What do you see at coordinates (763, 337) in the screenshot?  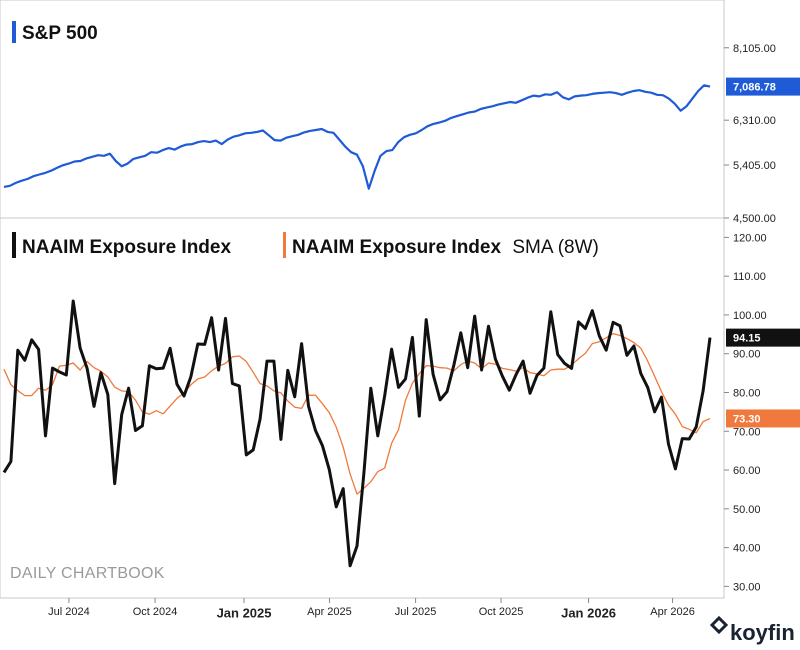 I see `naaim-last-value-badge-bg` at bounding box center [763, 337].